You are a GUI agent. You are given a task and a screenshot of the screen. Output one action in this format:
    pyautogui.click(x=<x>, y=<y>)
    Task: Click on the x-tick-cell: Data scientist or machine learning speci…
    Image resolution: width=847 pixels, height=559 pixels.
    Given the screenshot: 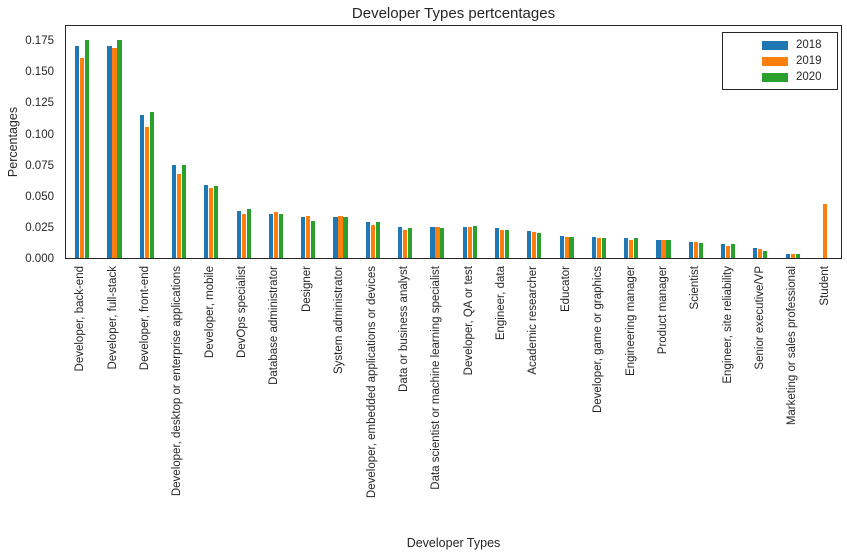 What is the action you would take?
    pyautogui.click(x=437, y=397)
    